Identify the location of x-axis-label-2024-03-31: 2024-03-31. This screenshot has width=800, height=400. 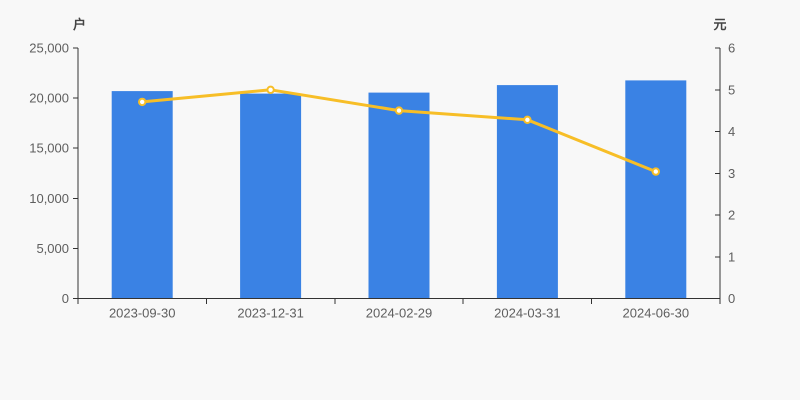
(527, 313).